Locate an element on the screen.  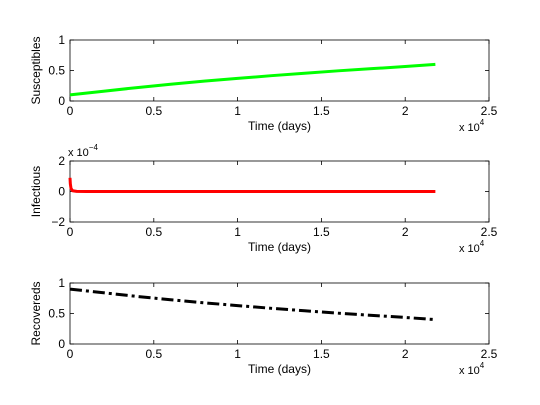
y-axis-multiplier: x 10−4 is located at coordinates (83, 151).